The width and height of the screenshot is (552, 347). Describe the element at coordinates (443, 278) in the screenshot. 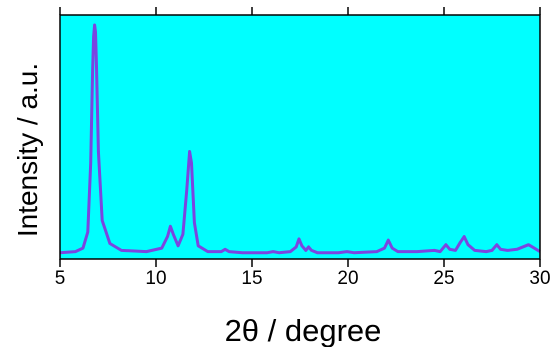

I see `x-tick-label: 25` at that location.